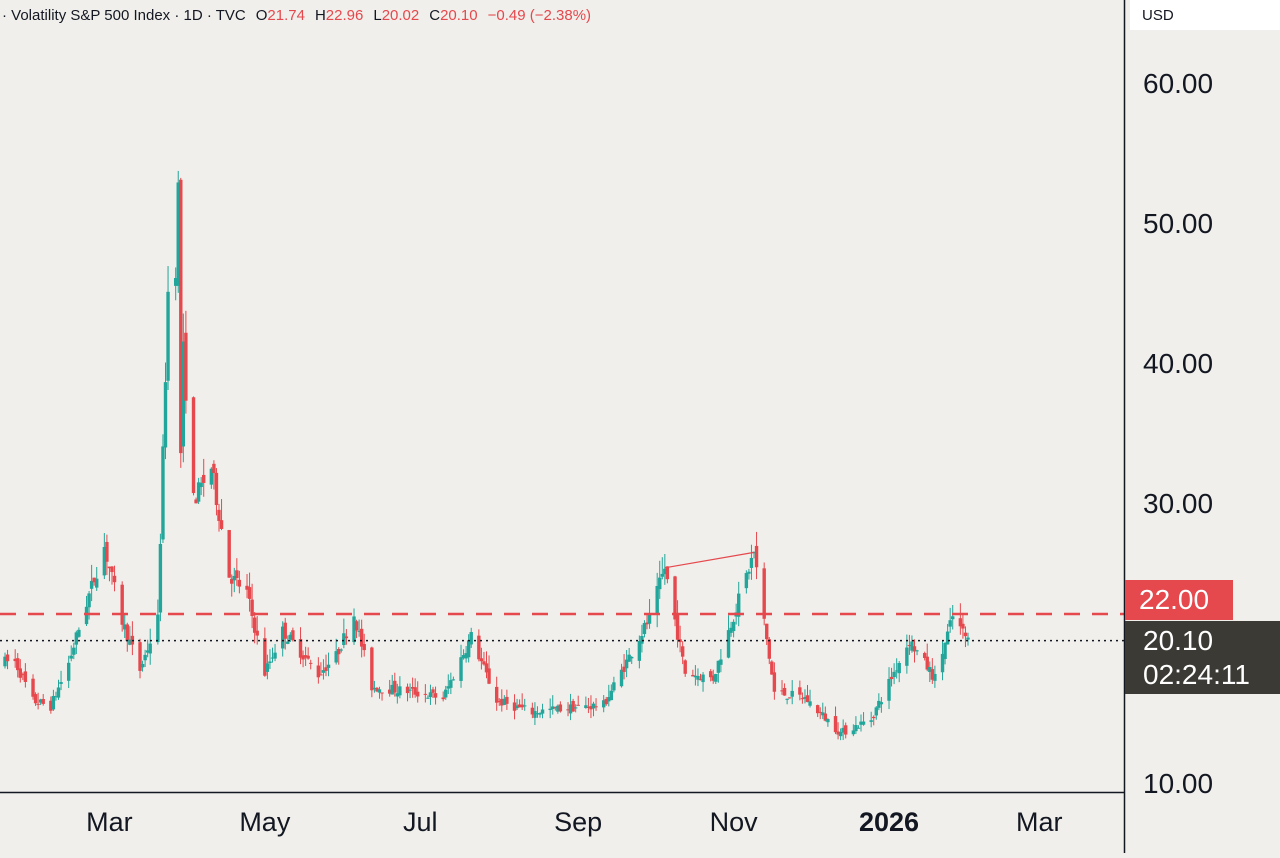  What do you see at coordinates (459, 15) in the screenshot?
I see `close-value: 20.10` at bounding box center [459, 15].